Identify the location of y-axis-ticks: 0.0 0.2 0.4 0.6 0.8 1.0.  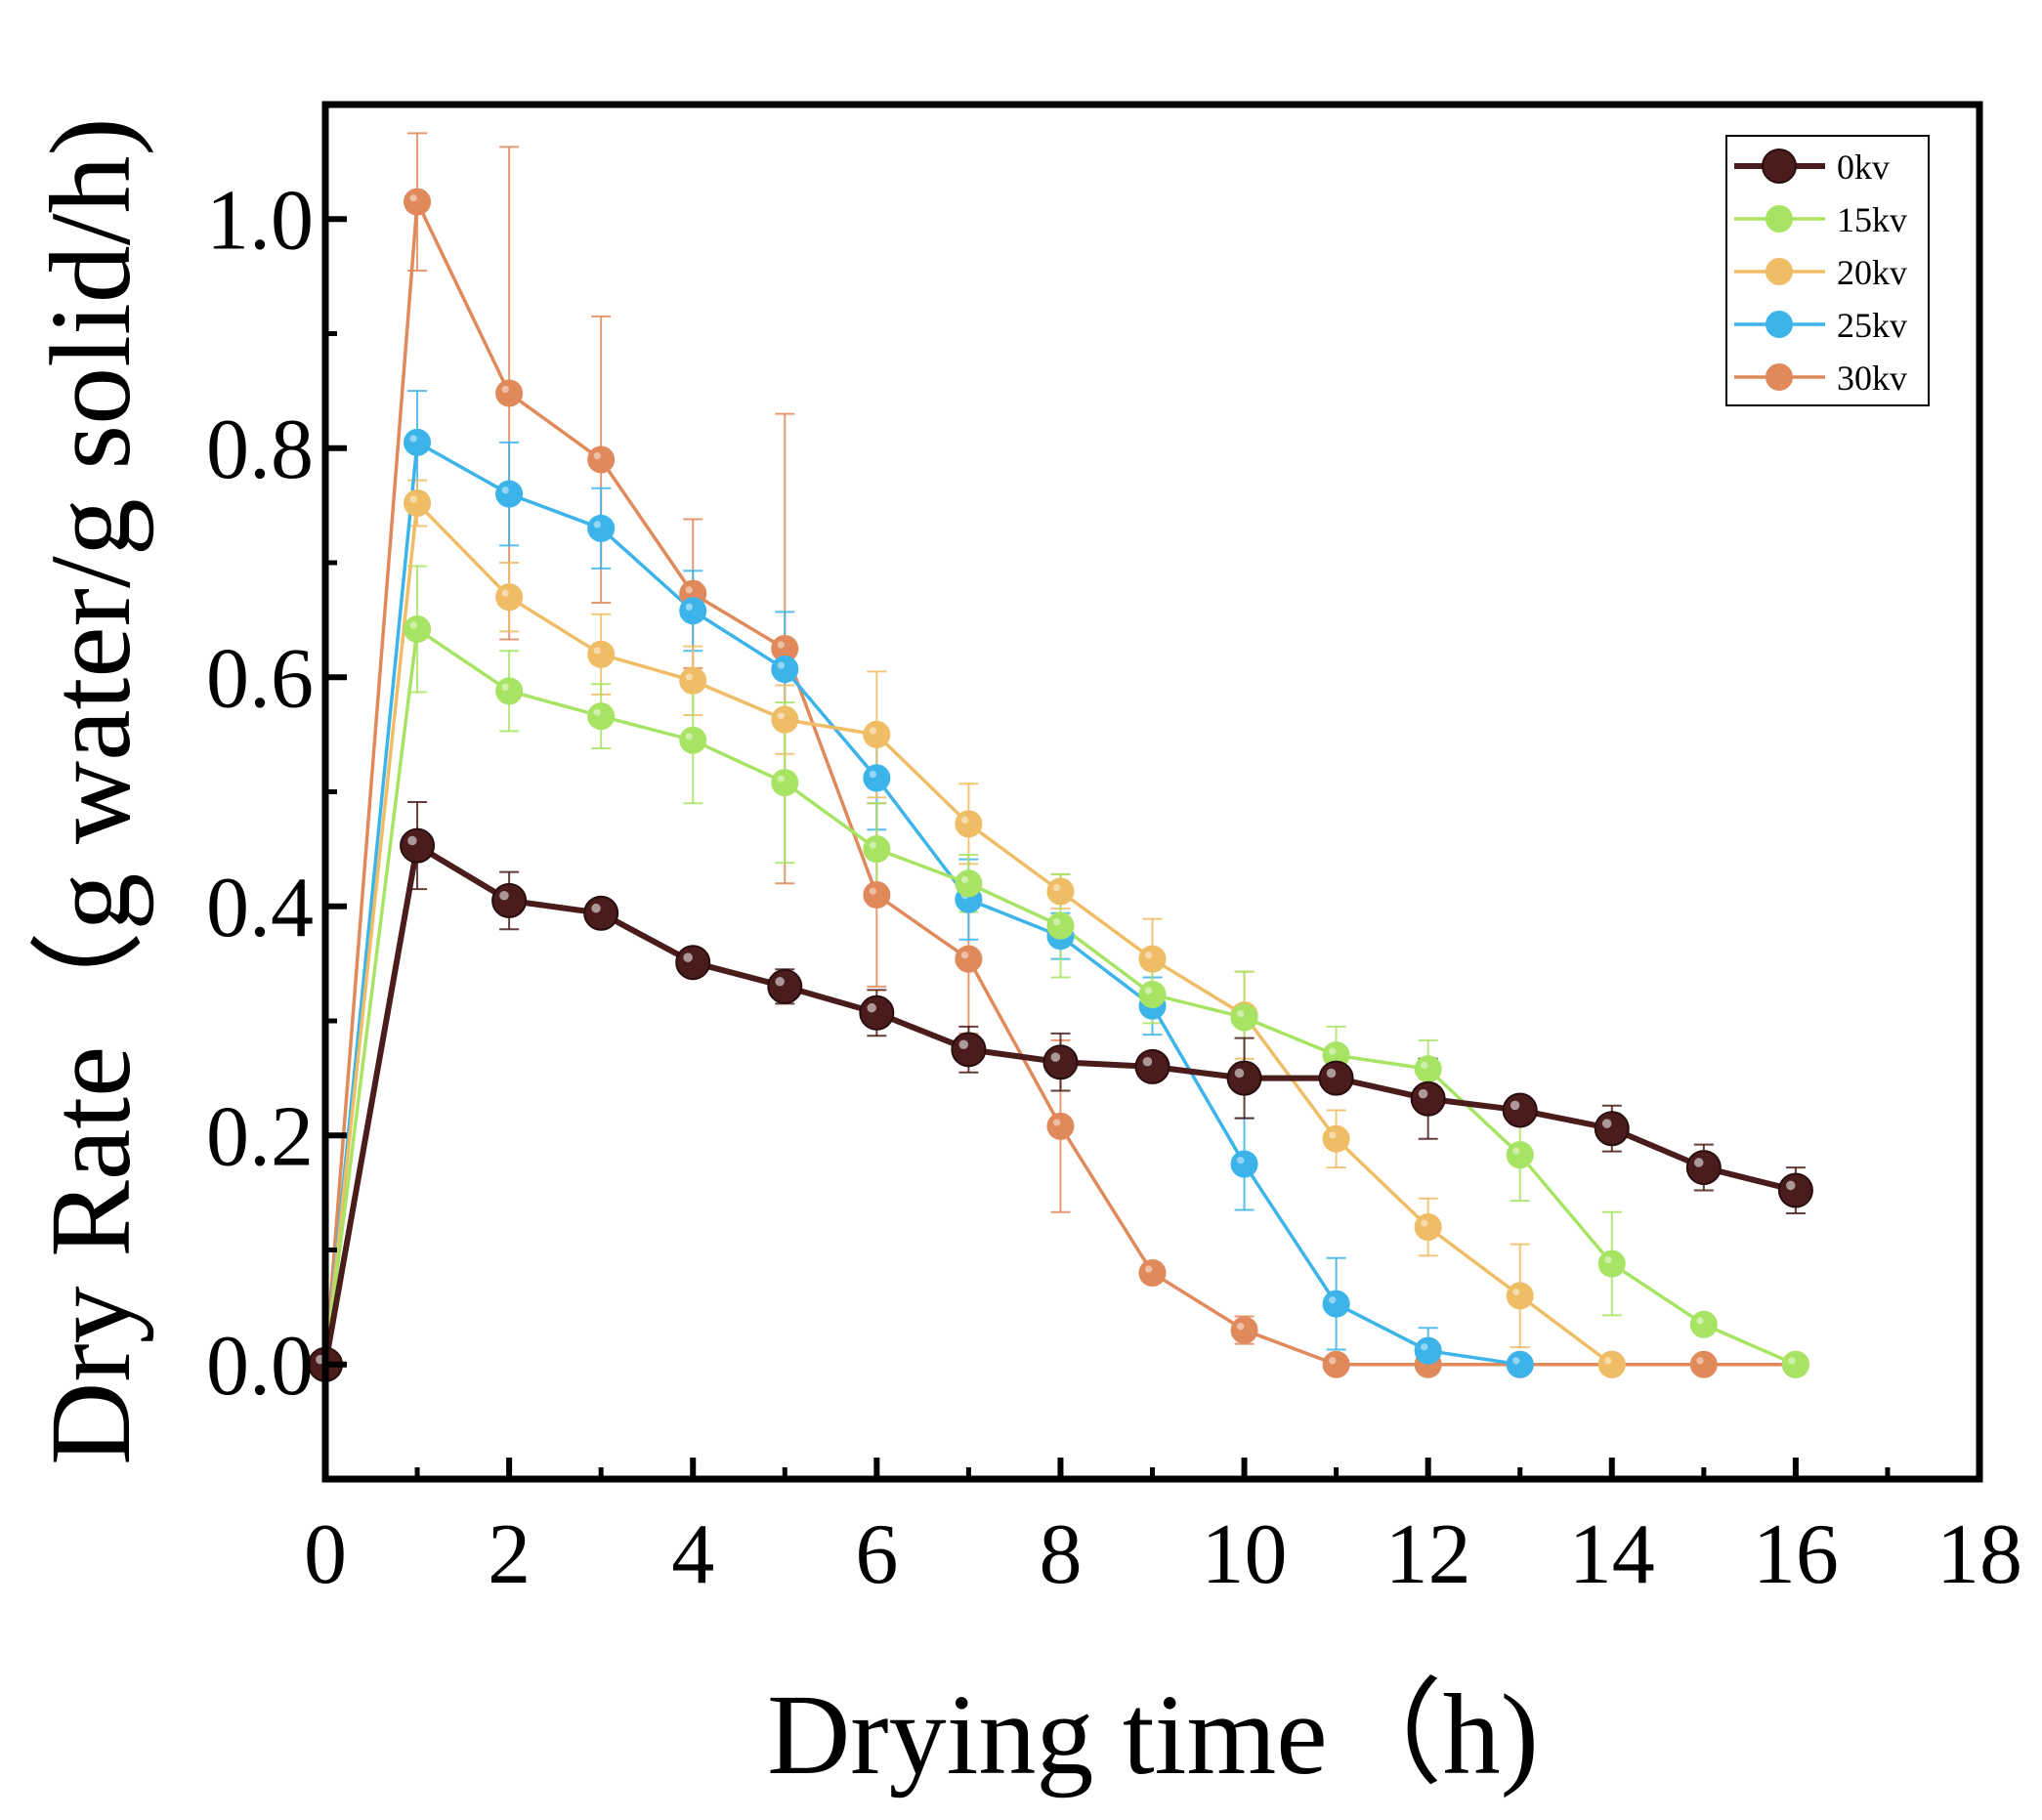
(276, 793).